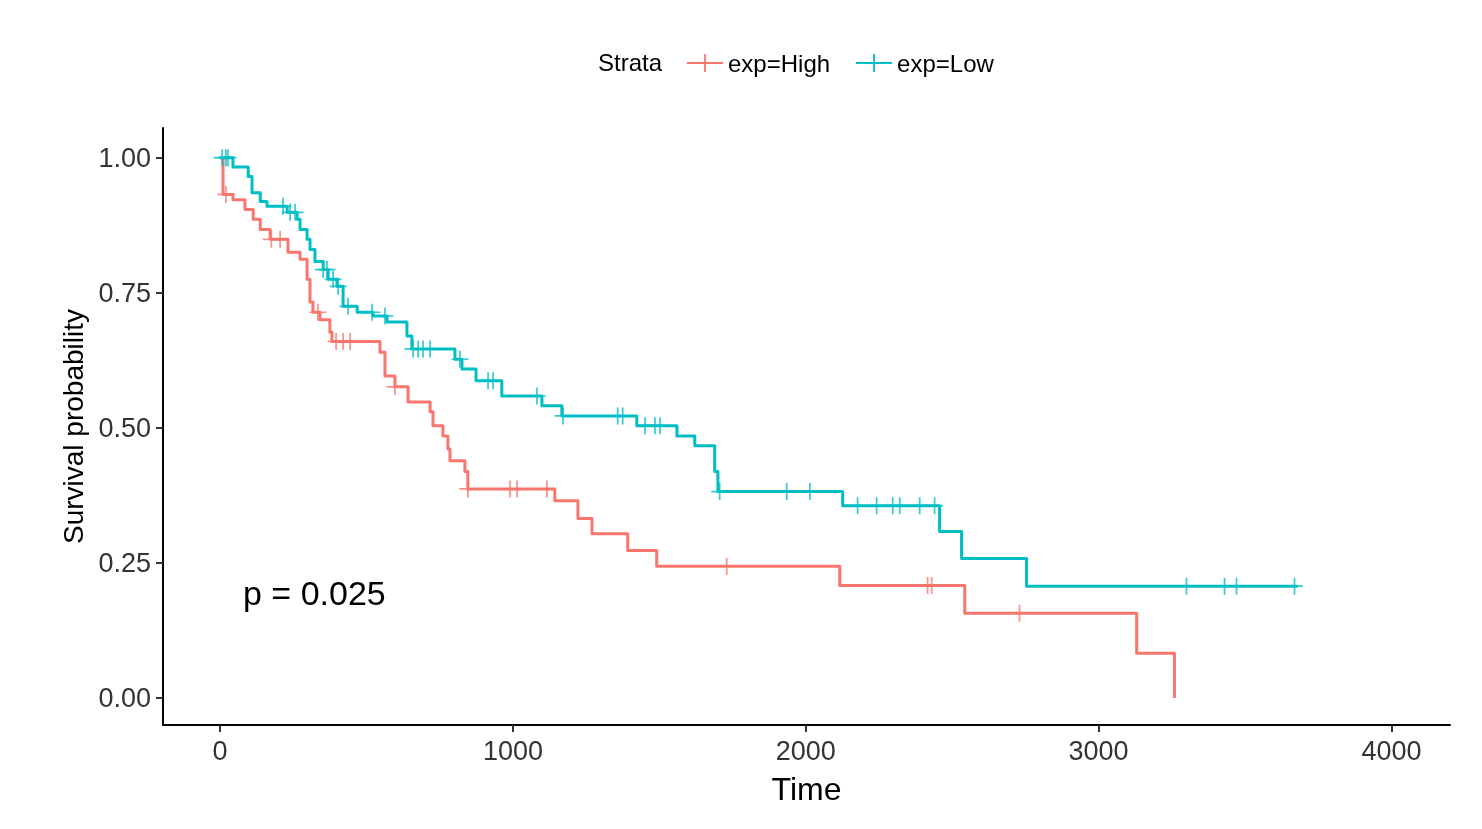 Image resolution: width=1482 pixels, height=829 pixels. I want to click on legend-label: exp=High, so click(779, 63).